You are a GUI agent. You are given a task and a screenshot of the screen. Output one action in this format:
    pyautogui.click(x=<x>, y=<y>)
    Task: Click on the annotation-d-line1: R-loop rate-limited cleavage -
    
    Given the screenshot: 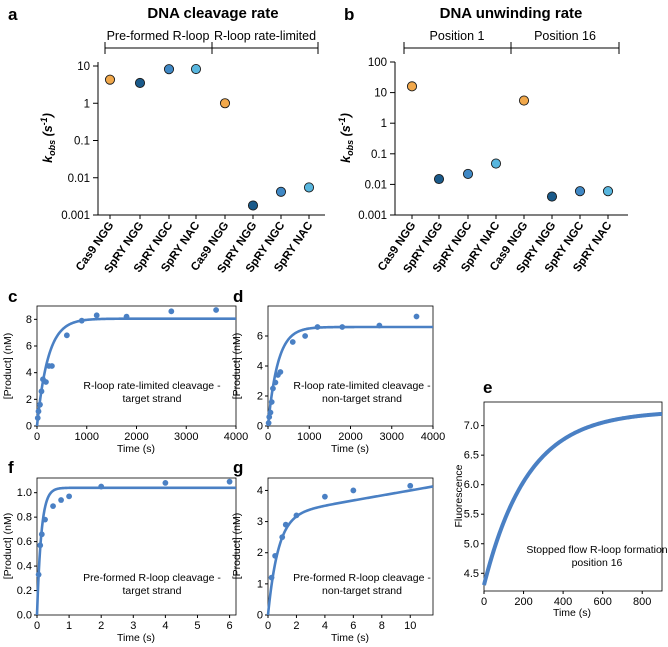 What is the action you would take?
    pyautogui.click(x=362, y=386)
    